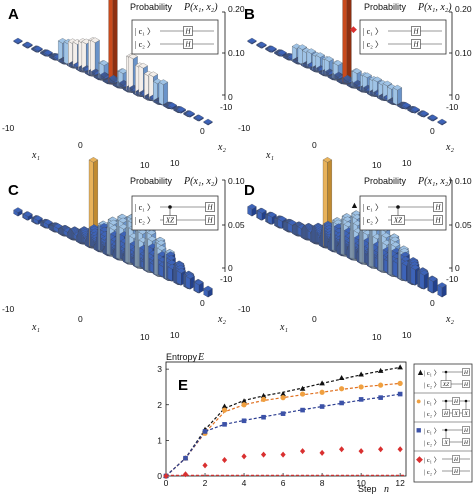 Image resolution: width=474 pixels, height=496 pixels. I want to click on panel-b-ztick-label-zero: 0, so click(457, 97).